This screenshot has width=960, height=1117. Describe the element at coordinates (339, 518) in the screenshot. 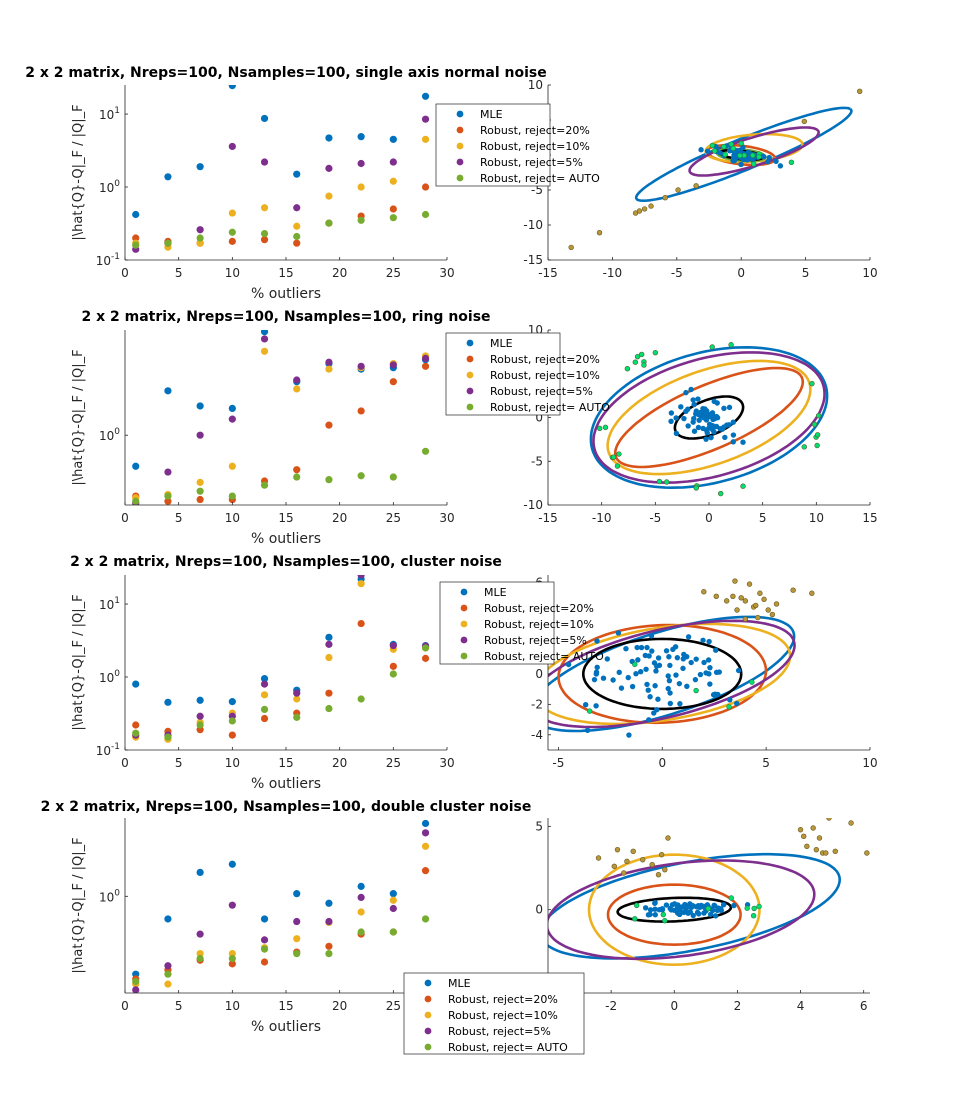

I see `x-tick-label: 20` at that location.